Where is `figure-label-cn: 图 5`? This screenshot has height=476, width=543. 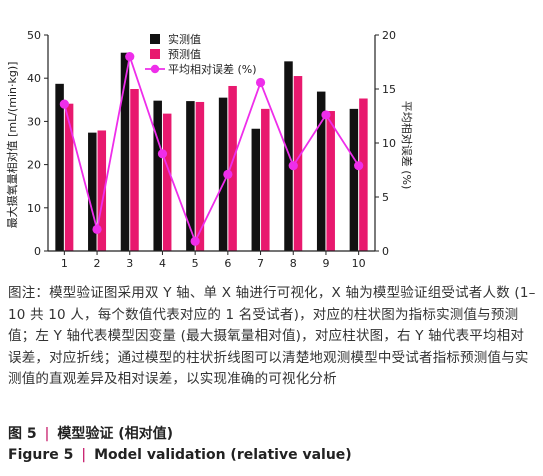 figure-label-cn: 图 5 is located at coordinates (22, 434).